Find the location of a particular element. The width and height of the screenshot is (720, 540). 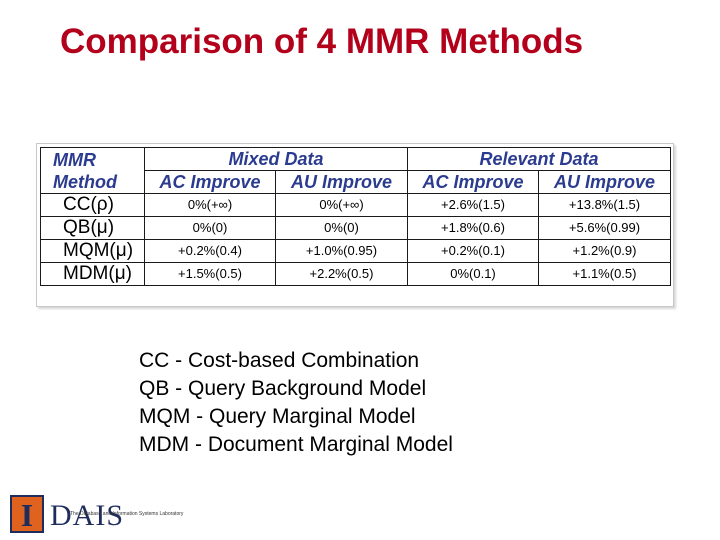

group-header-mixed: Mixed Data is located at coordinates (276, 159).